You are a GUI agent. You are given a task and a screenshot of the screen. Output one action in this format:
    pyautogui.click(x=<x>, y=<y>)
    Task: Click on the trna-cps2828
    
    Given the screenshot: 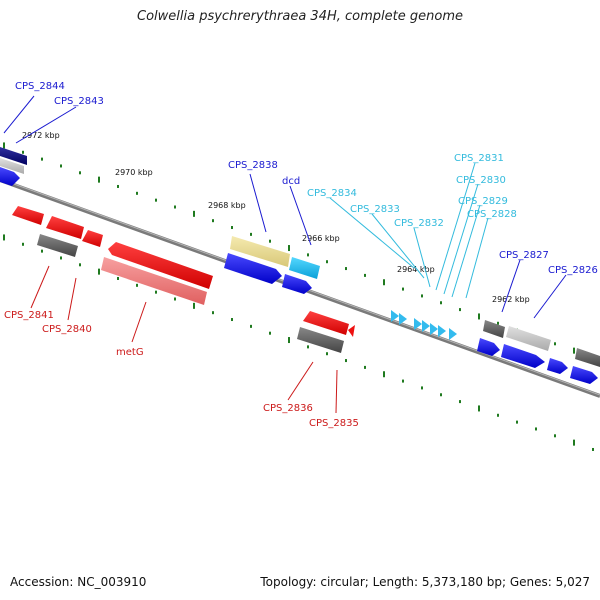 What is the action you would take?
    pyautogui.click(x=453, y=334)
    